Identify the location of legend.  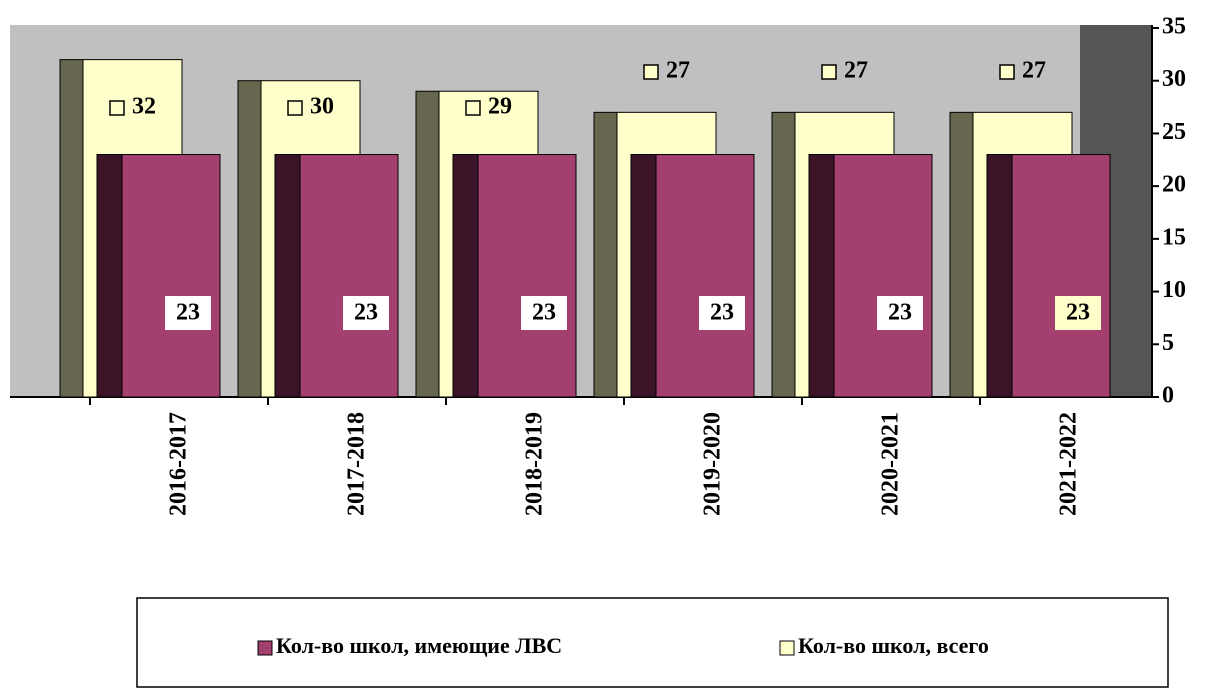
(652, 642).